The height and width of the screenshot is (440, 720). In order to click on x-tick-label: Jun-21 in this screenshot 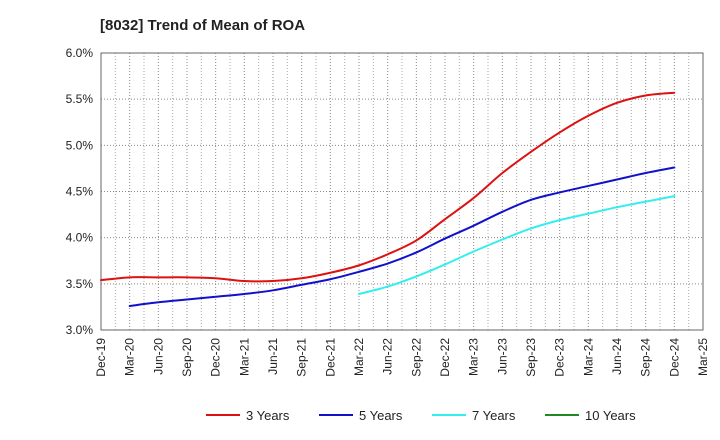, I will do `click(273, 356)`.